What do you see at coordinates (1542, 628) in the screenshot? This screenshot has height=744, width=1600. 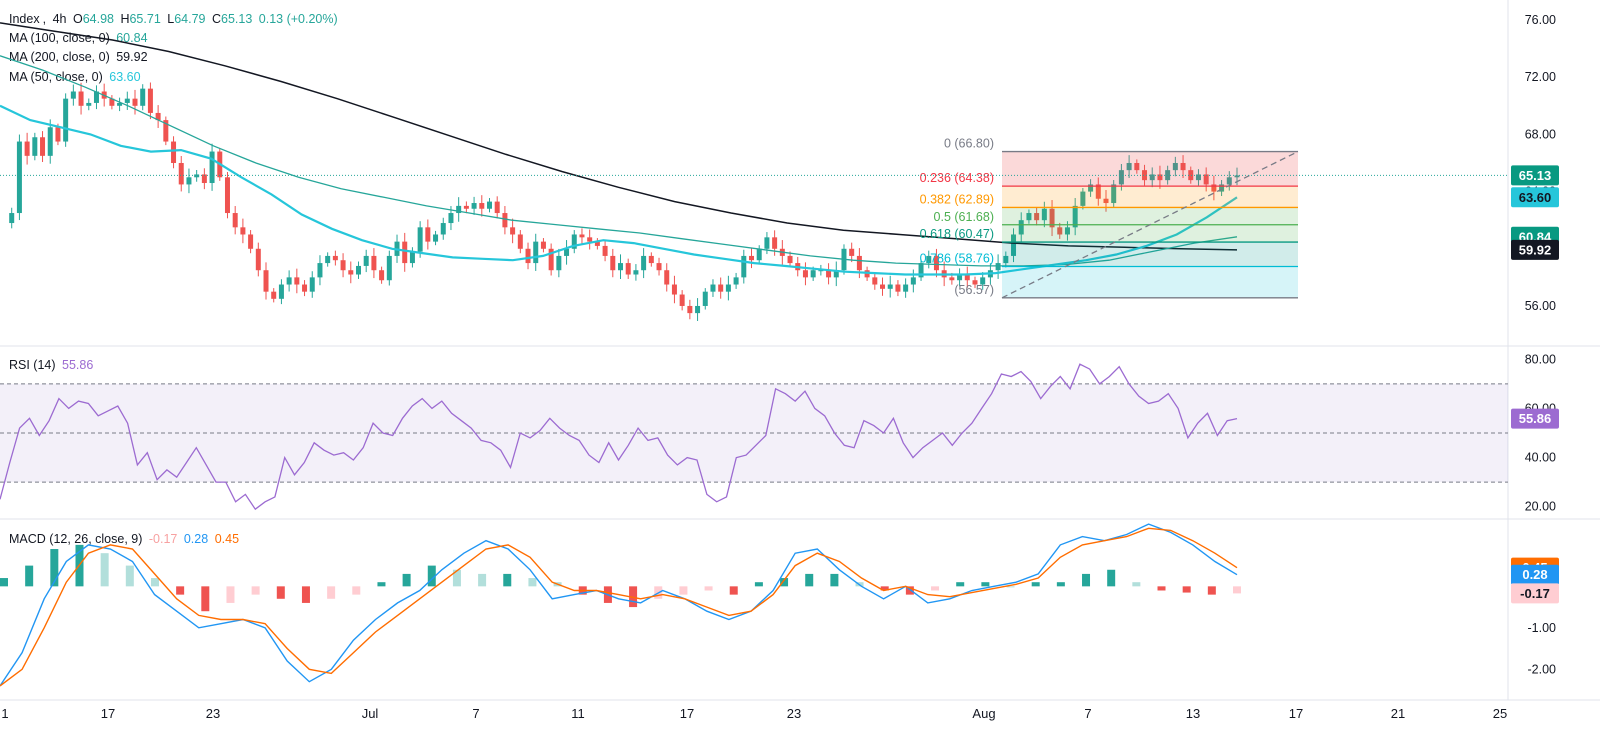 I see `macd-tick-label: -1.00` at bounding box center [1542, 628].